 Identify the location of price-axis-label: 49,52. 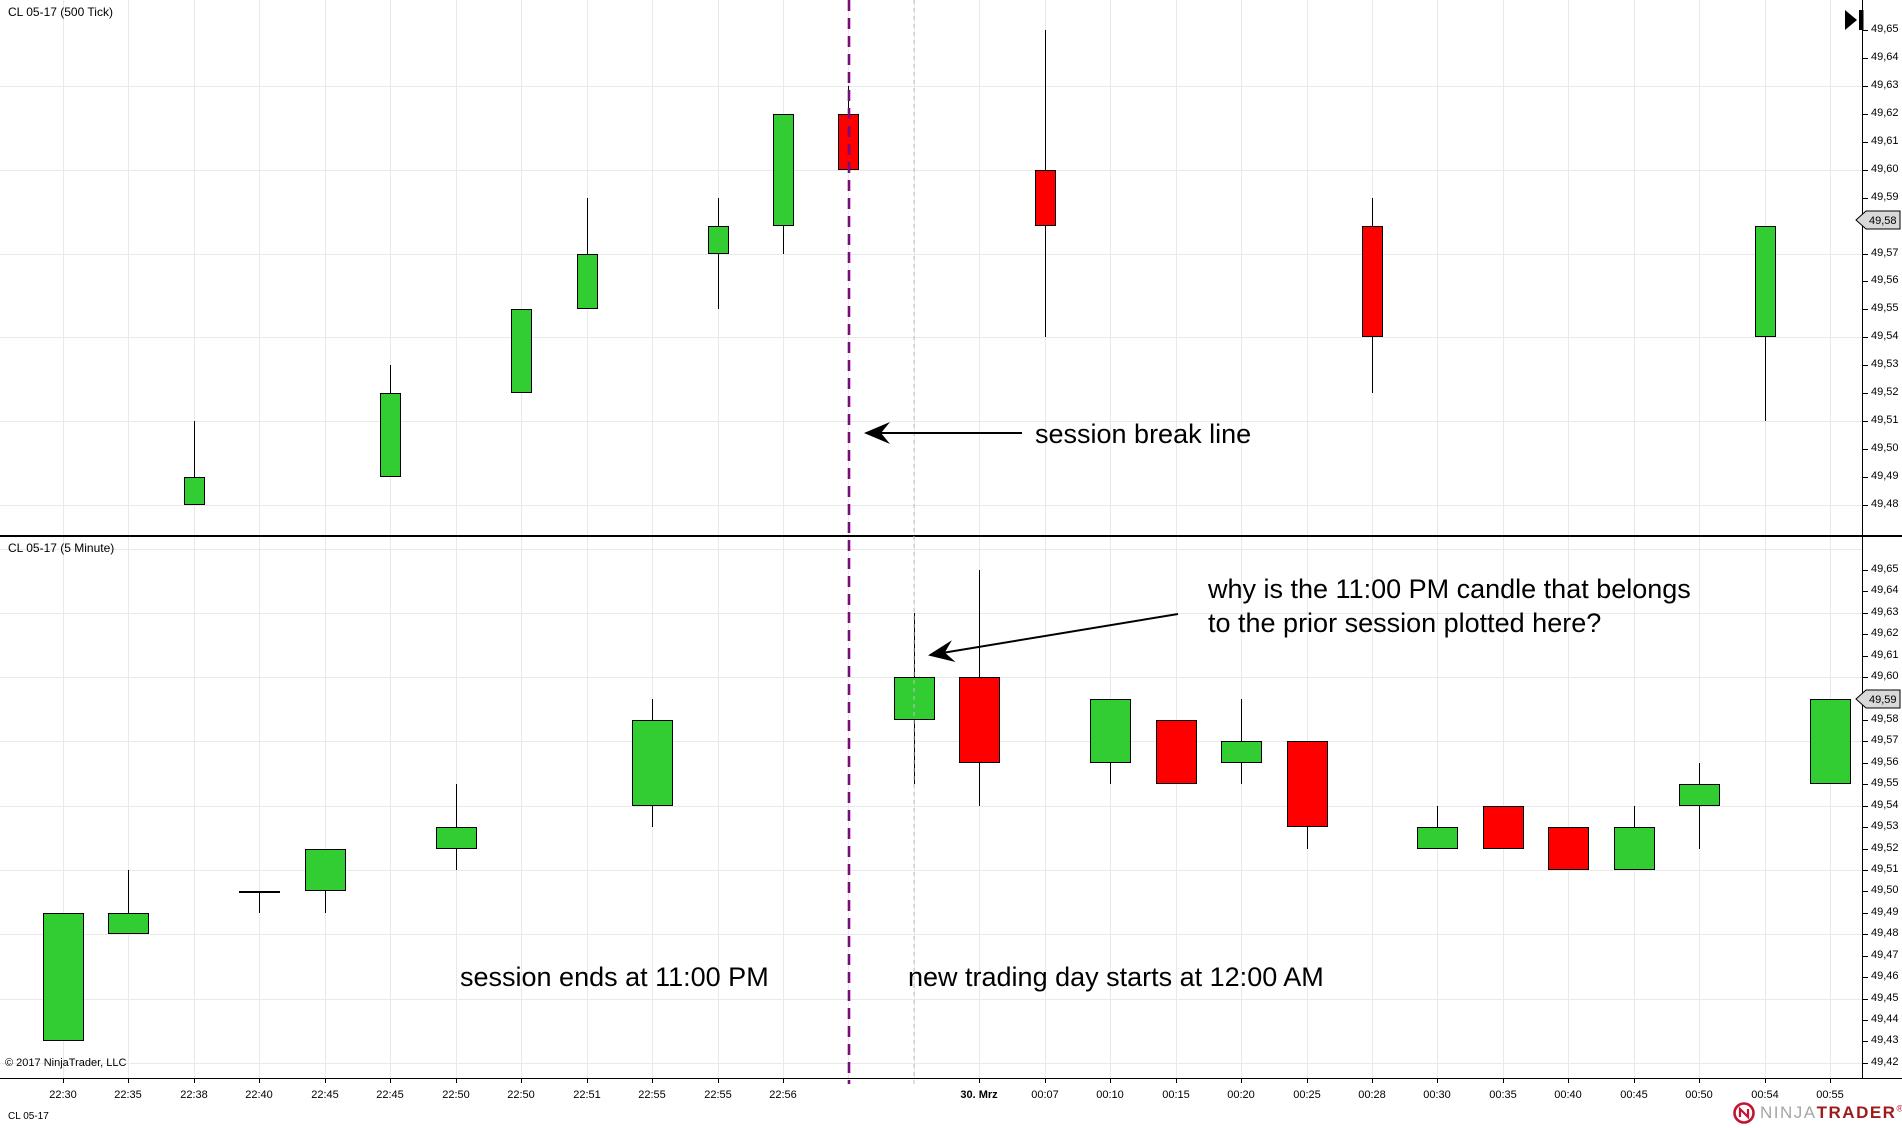
(1885, 848).